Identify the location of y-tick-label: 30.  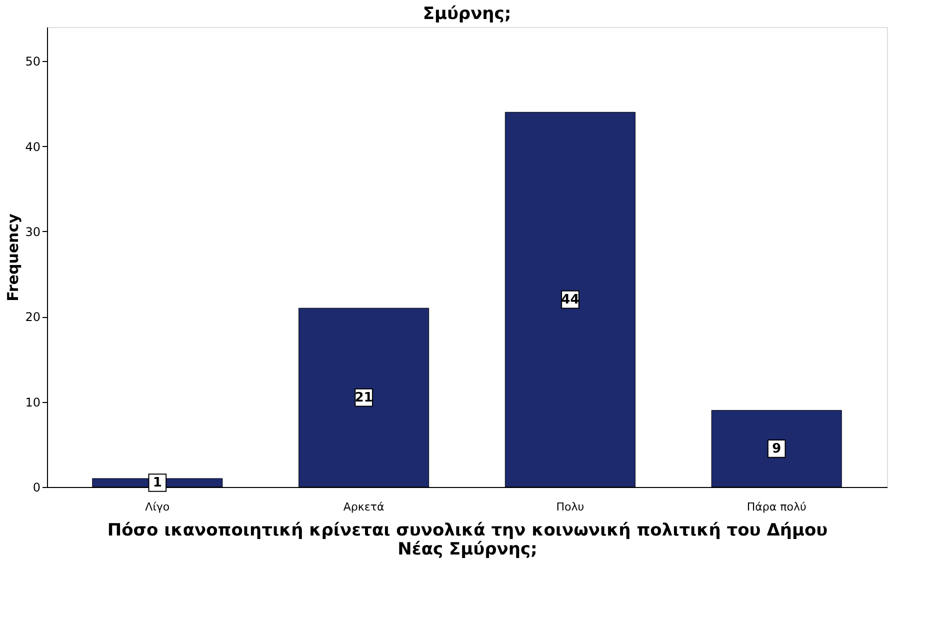
(32, 231).